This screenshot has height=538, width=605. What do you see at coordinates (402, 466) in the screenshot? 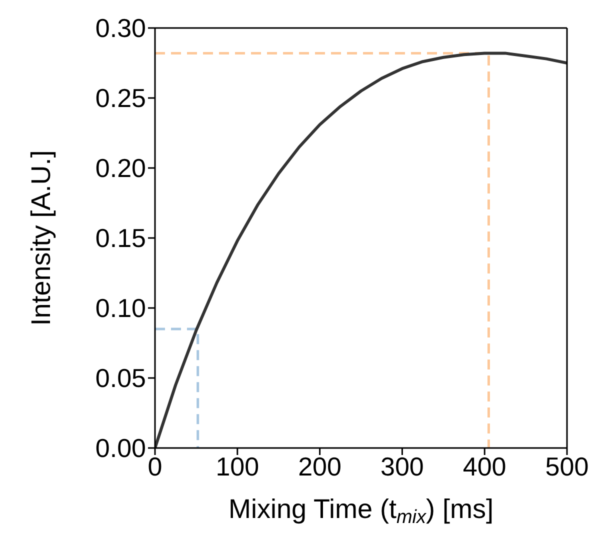
I see `x-tick-label: 300` at bounding box center [402, 466].